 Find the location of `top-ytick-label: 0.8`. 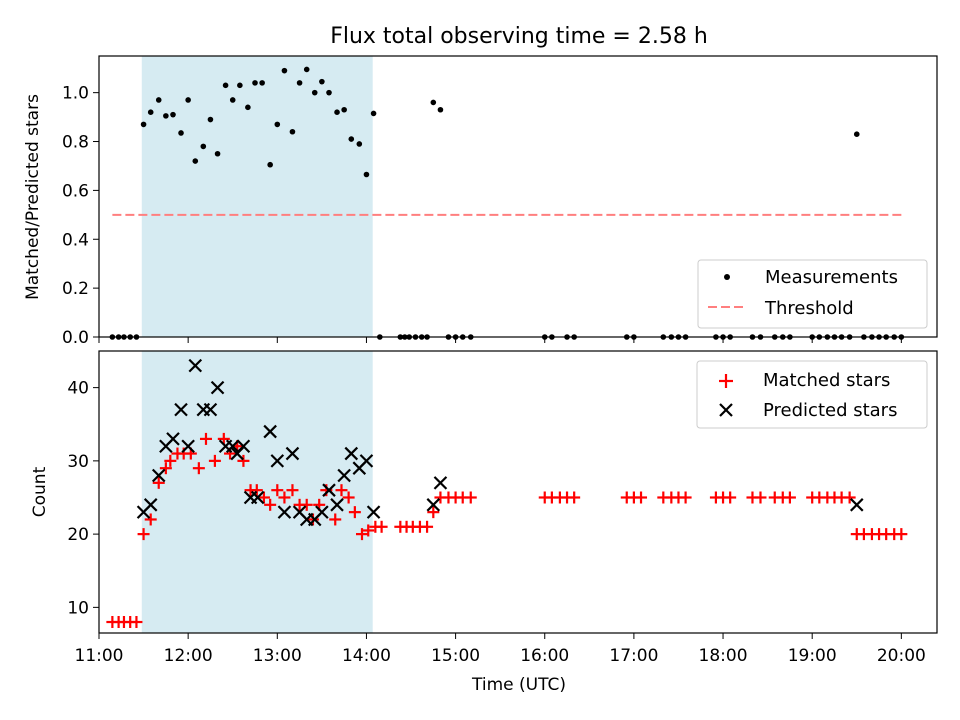

top-ytick-label: 0.8 is located at coordinates (75, 143).